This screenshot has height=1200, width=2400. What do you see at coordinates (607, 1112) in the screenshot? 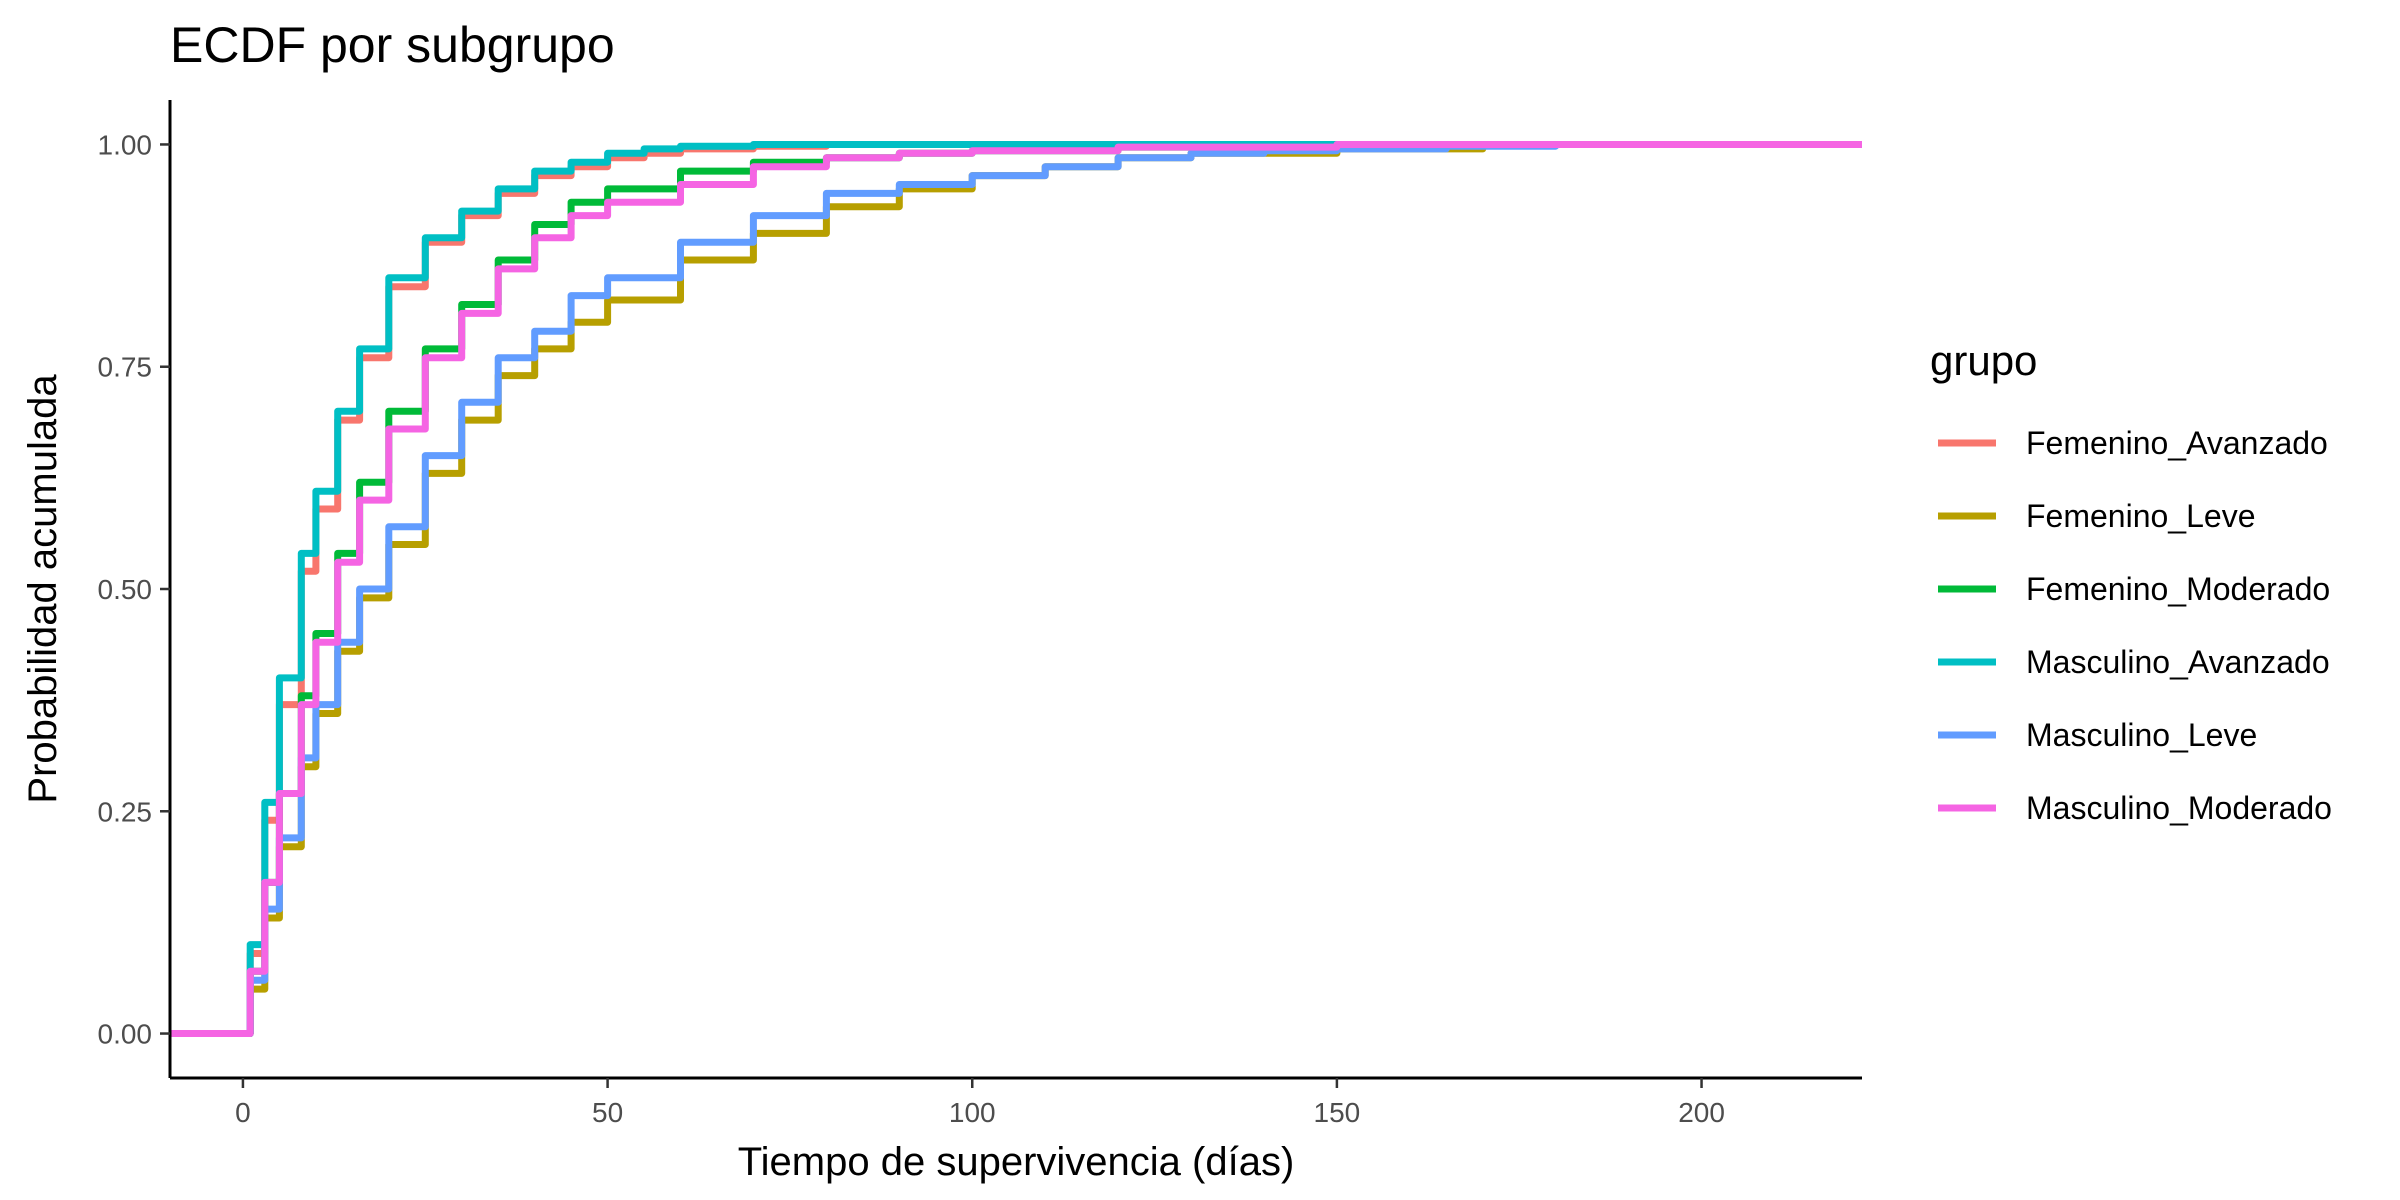
I see `x-tick-label: 50` at bounding box center [607, 1112].